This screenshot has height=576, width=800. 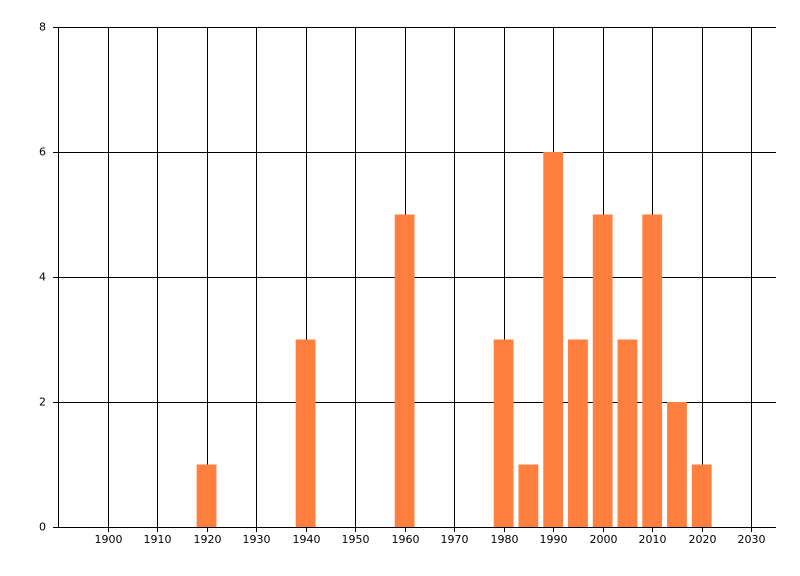 I want to click on x-tick-label: 2000, so click(x=604, y=539).